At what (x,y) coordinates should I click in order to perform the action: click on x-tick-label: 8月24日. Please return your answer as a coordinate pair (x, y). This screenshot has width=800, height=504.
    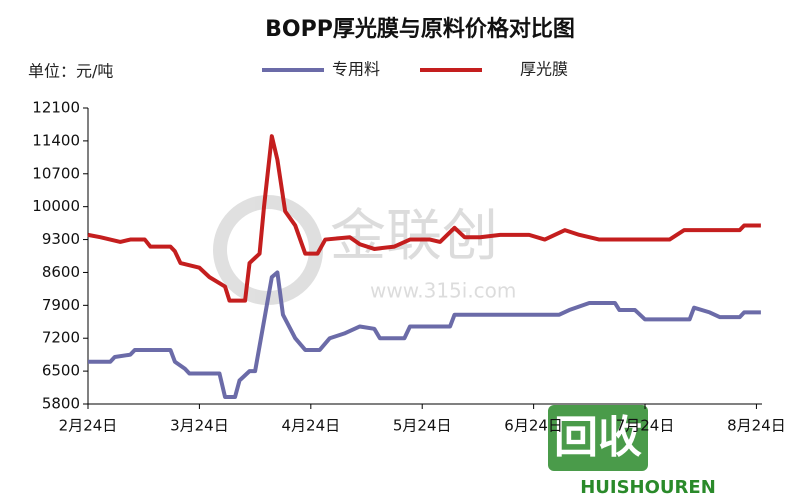
    Looking at the image, I should click on (756, 426).